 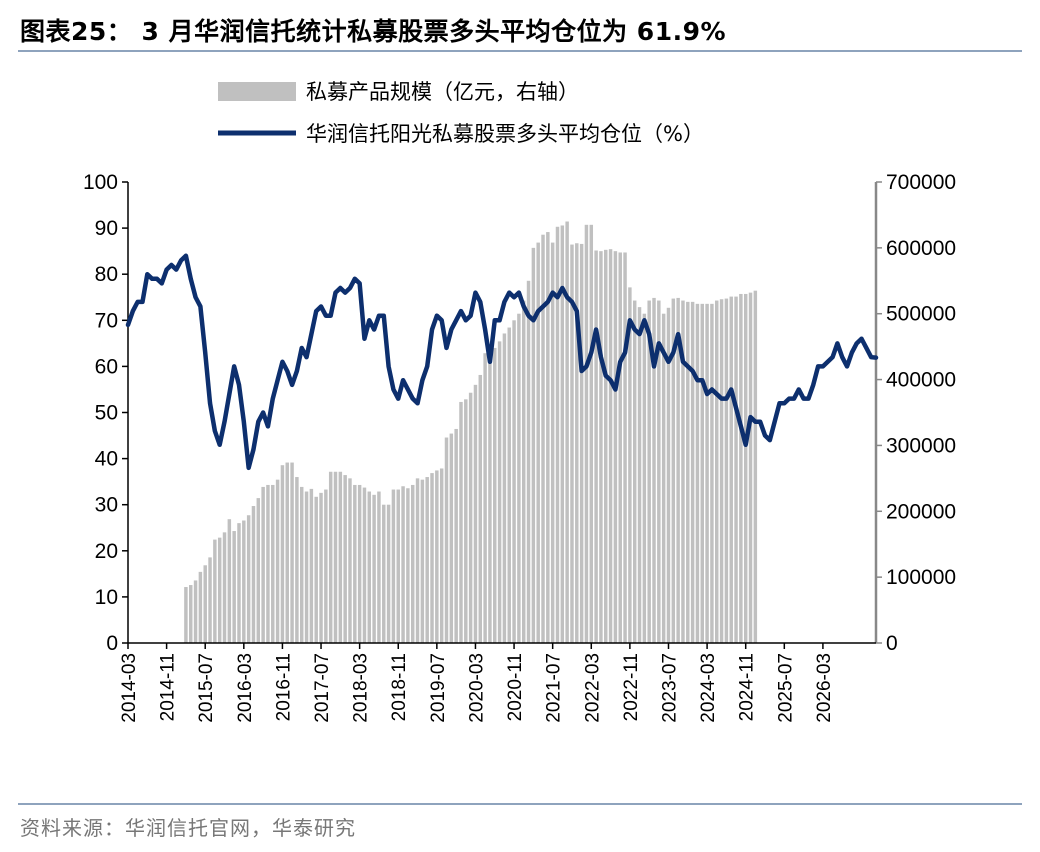 I want to click on x-tick-label: 2017-07, so click(x=322, y=688).